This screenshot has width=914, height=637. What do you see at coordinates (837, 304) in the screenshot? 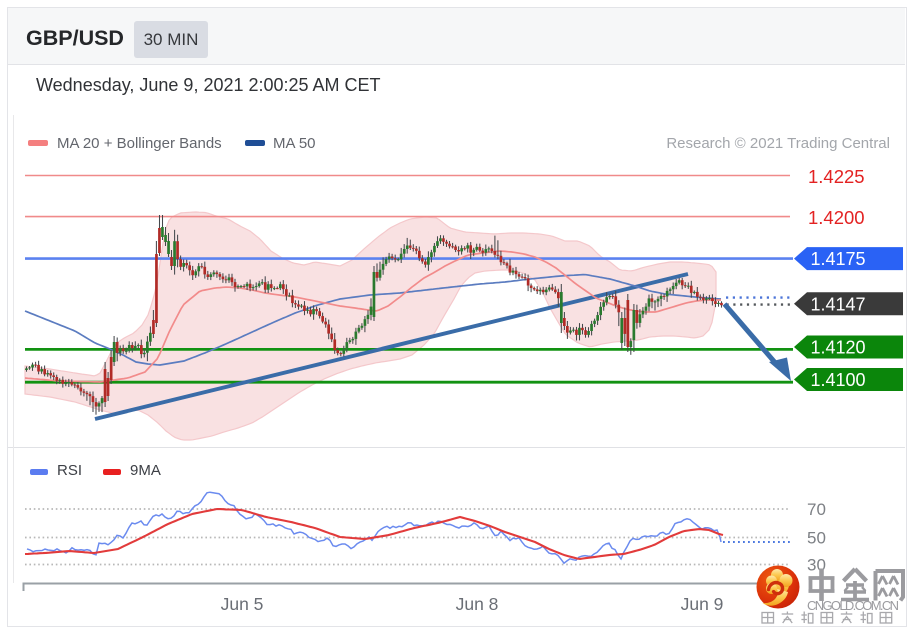
I see `svg-text: 1.4147` at bounding box center [837, 304].